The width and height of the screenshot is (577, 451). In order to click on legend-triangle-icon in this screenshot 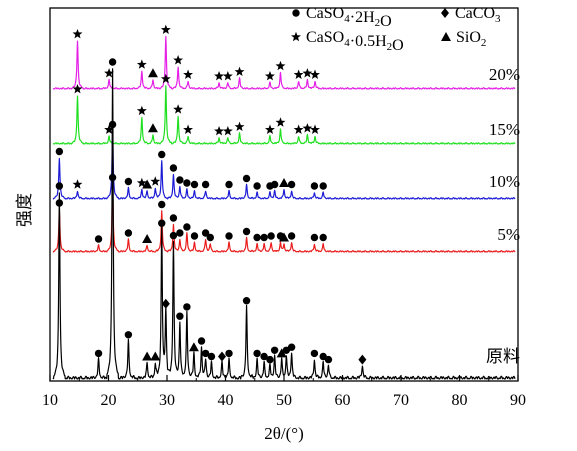, I will do `click(446, 36)`.